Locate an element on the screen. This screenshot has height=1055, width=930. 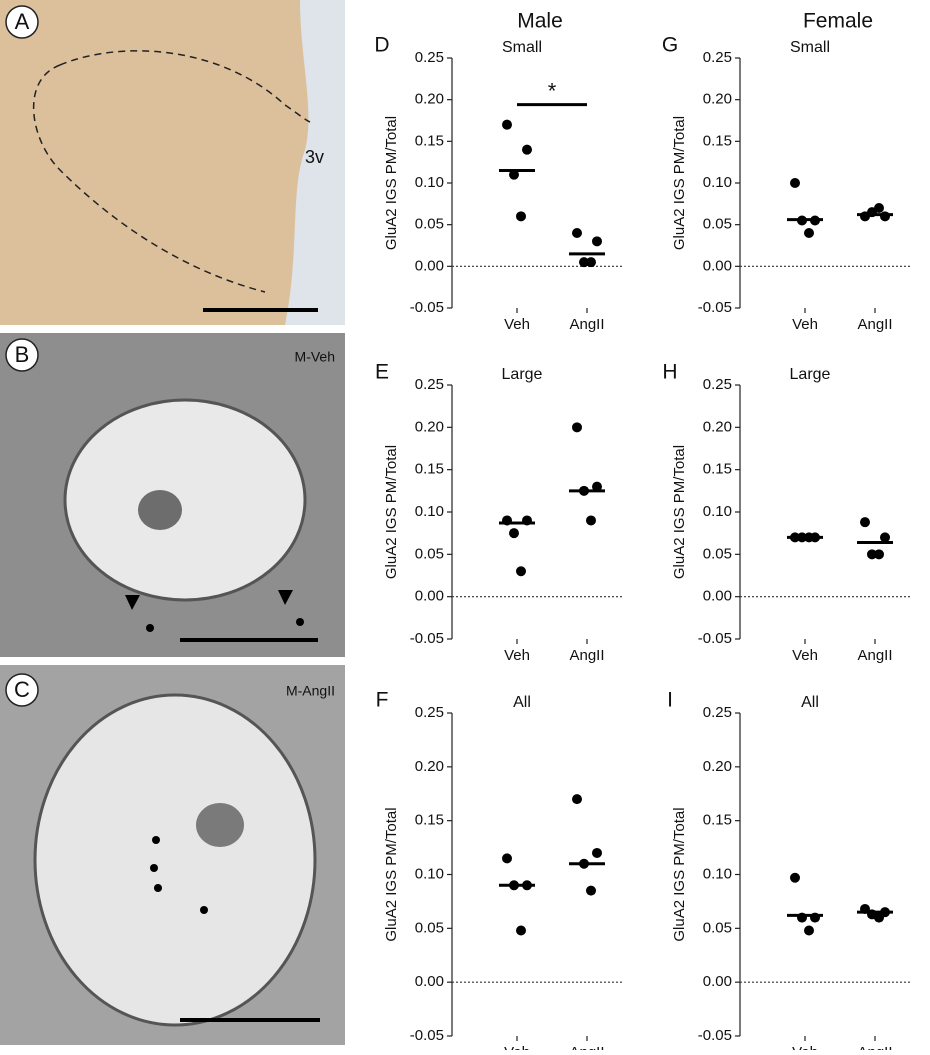
panel-letter: D is located at coordinates (381, 45).